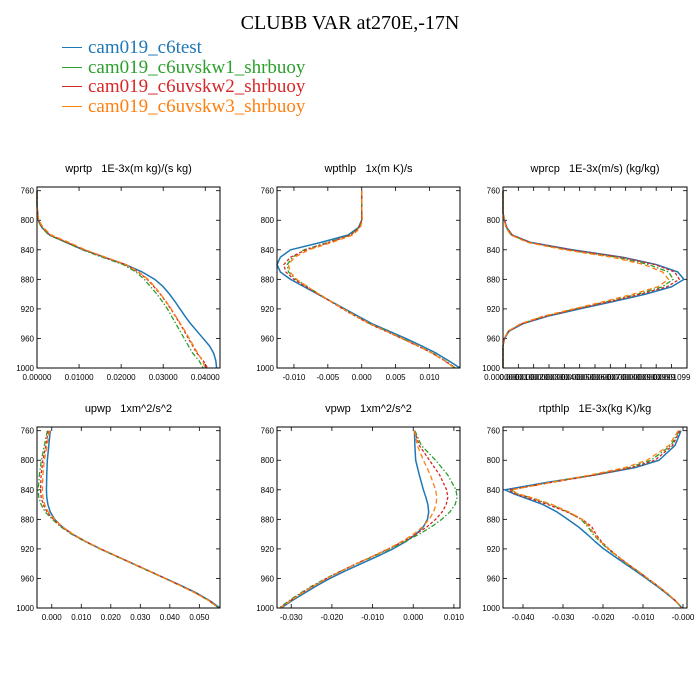  What do you see at coordinates (494, 220) in the screenshot?
I see `wprcp-y-tick-label: 800` at bounding box center [494, 220].